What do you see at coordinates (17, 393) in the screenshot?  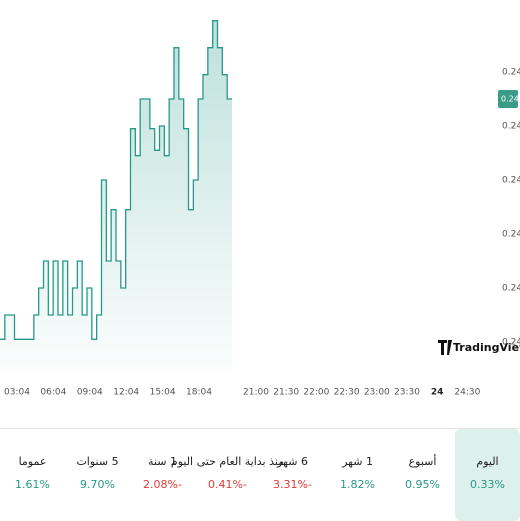 I see `x-tick-label: 03:04` at bounding box center [17, 393].